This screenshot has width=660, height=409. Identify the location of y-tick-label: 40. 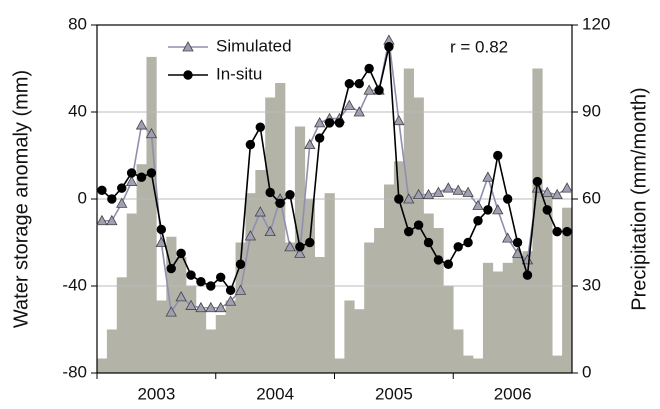
(77, 110).